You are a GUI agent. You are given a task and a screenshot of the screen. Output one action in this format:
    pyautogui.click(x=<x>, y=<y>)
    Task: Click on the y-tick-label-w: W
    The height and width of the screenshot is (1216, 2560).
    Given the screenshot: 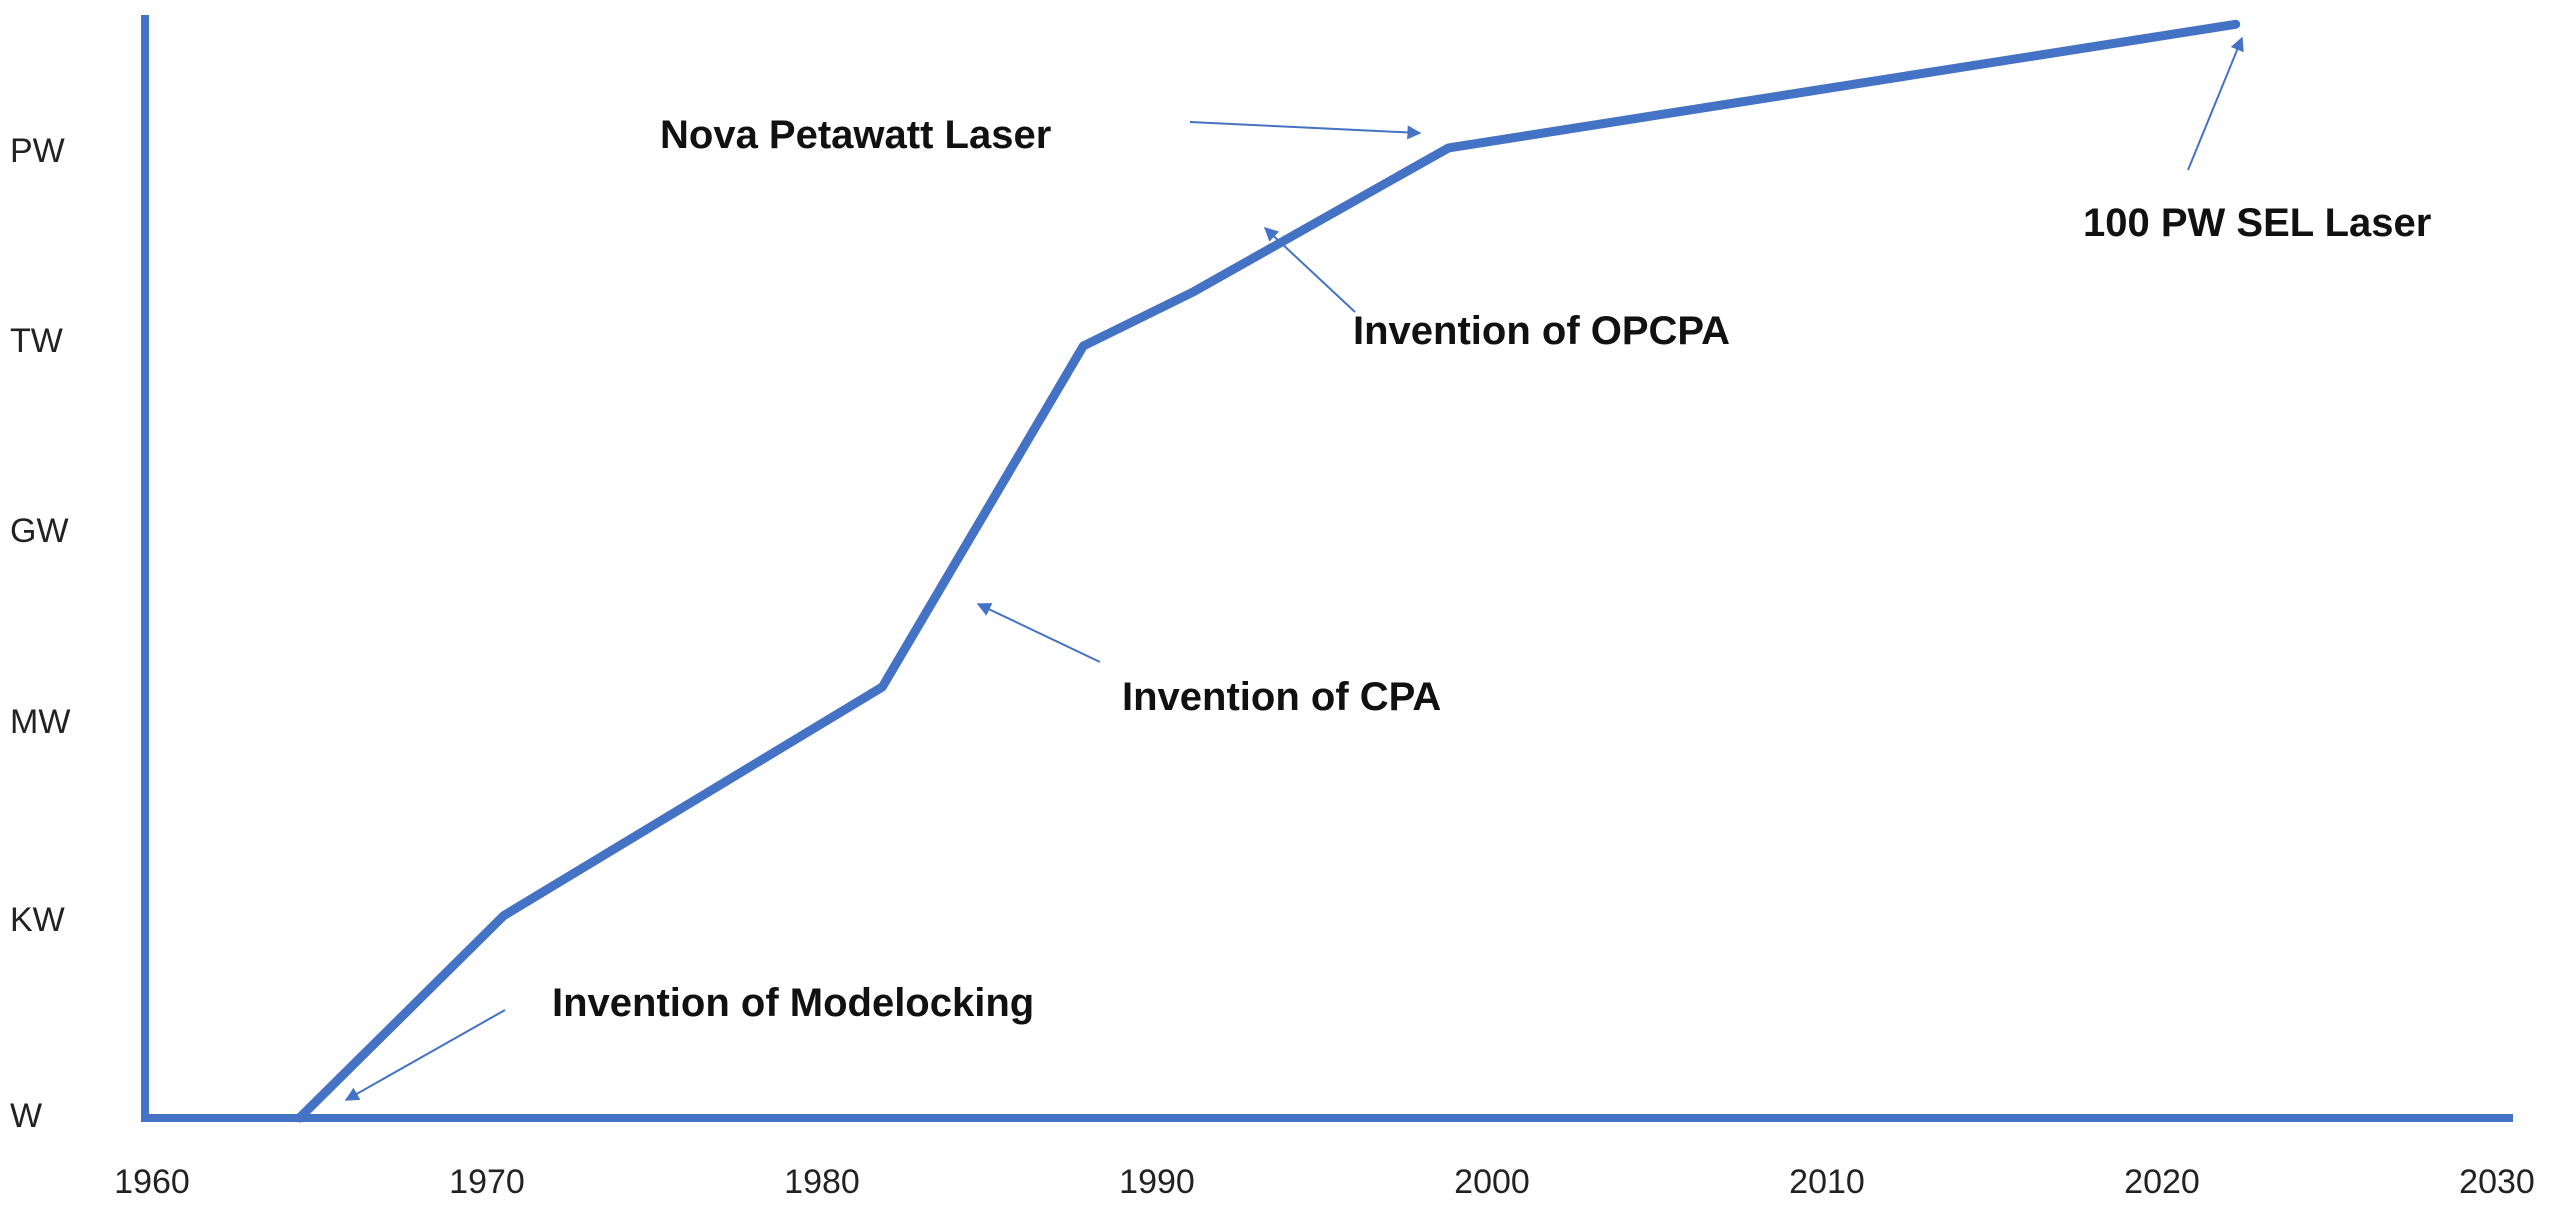 What is the action you would take?
    pyautogui.click(x=26, y=1116)
    